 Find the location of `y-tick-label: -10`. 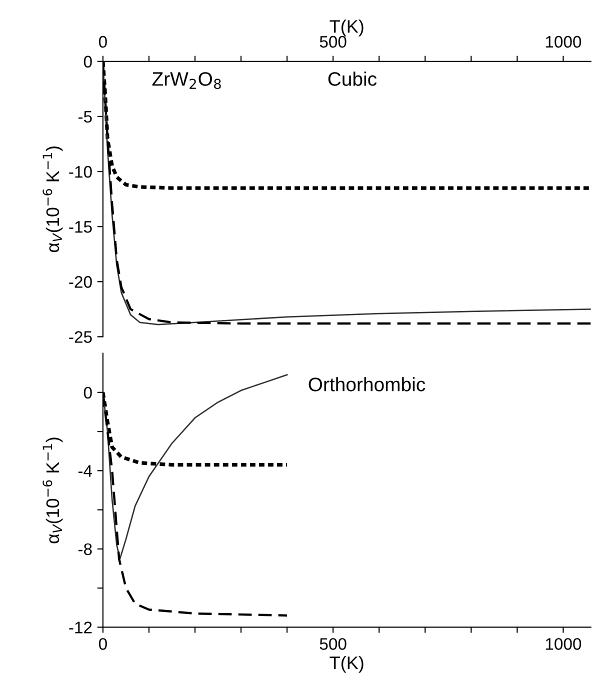

y-tick-label: -10 is located at coordinates (80, 172).